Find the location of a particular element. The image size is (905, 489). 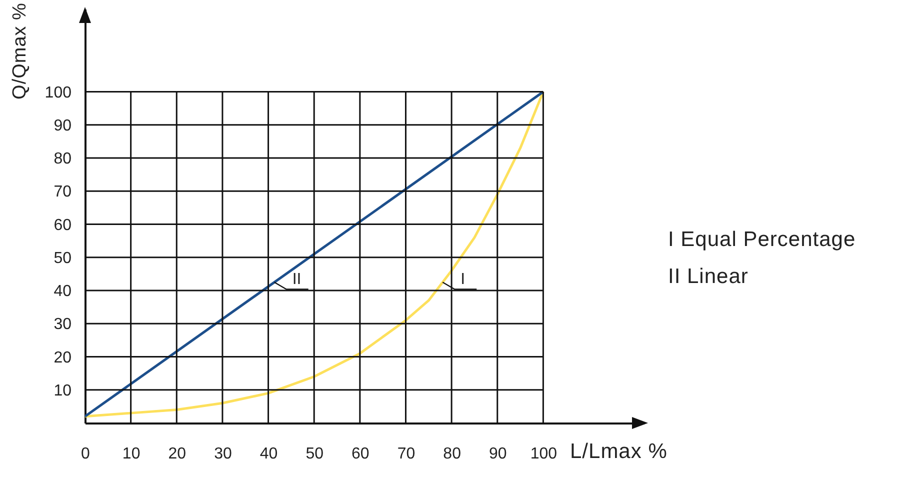

text: II Linear is located at coordinates (708, 277).